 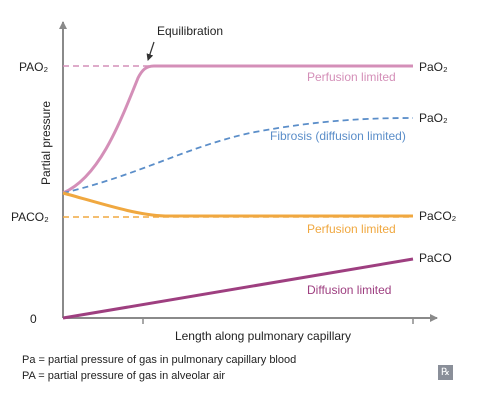 I want to click on y-axis-label: Partial pressure, so click(x=46, y=143).